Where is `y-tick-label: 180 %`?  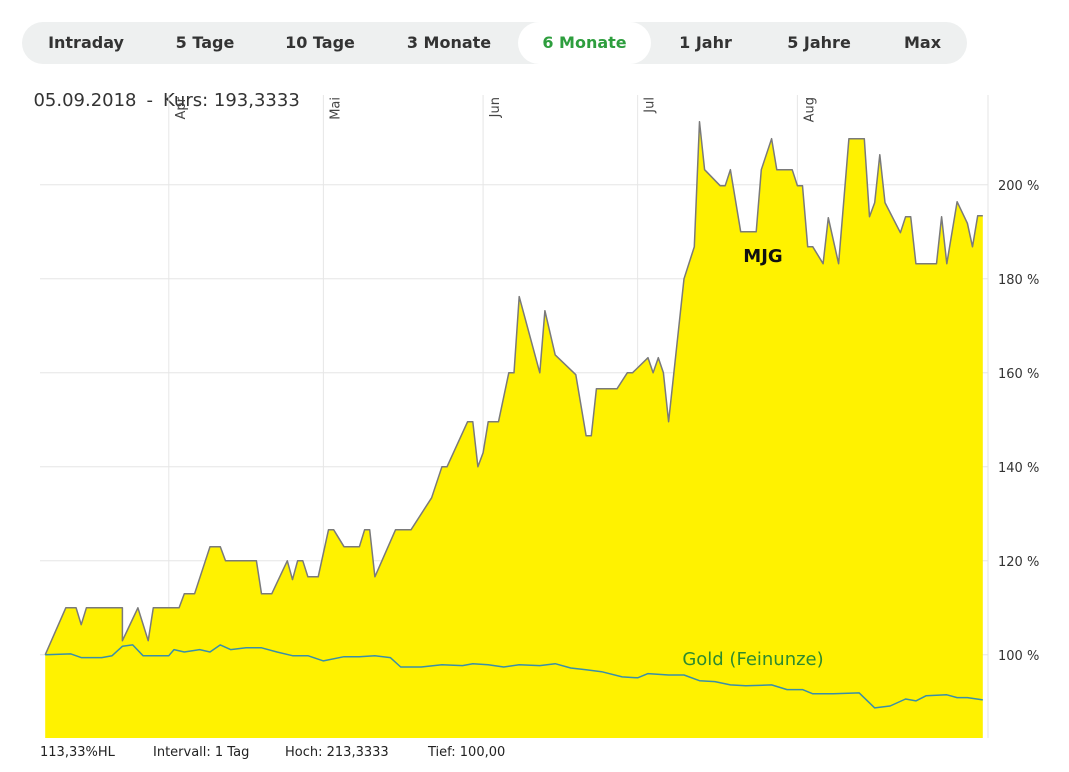 y-tick-label: 180 % is located at coordinates (1018, 280).